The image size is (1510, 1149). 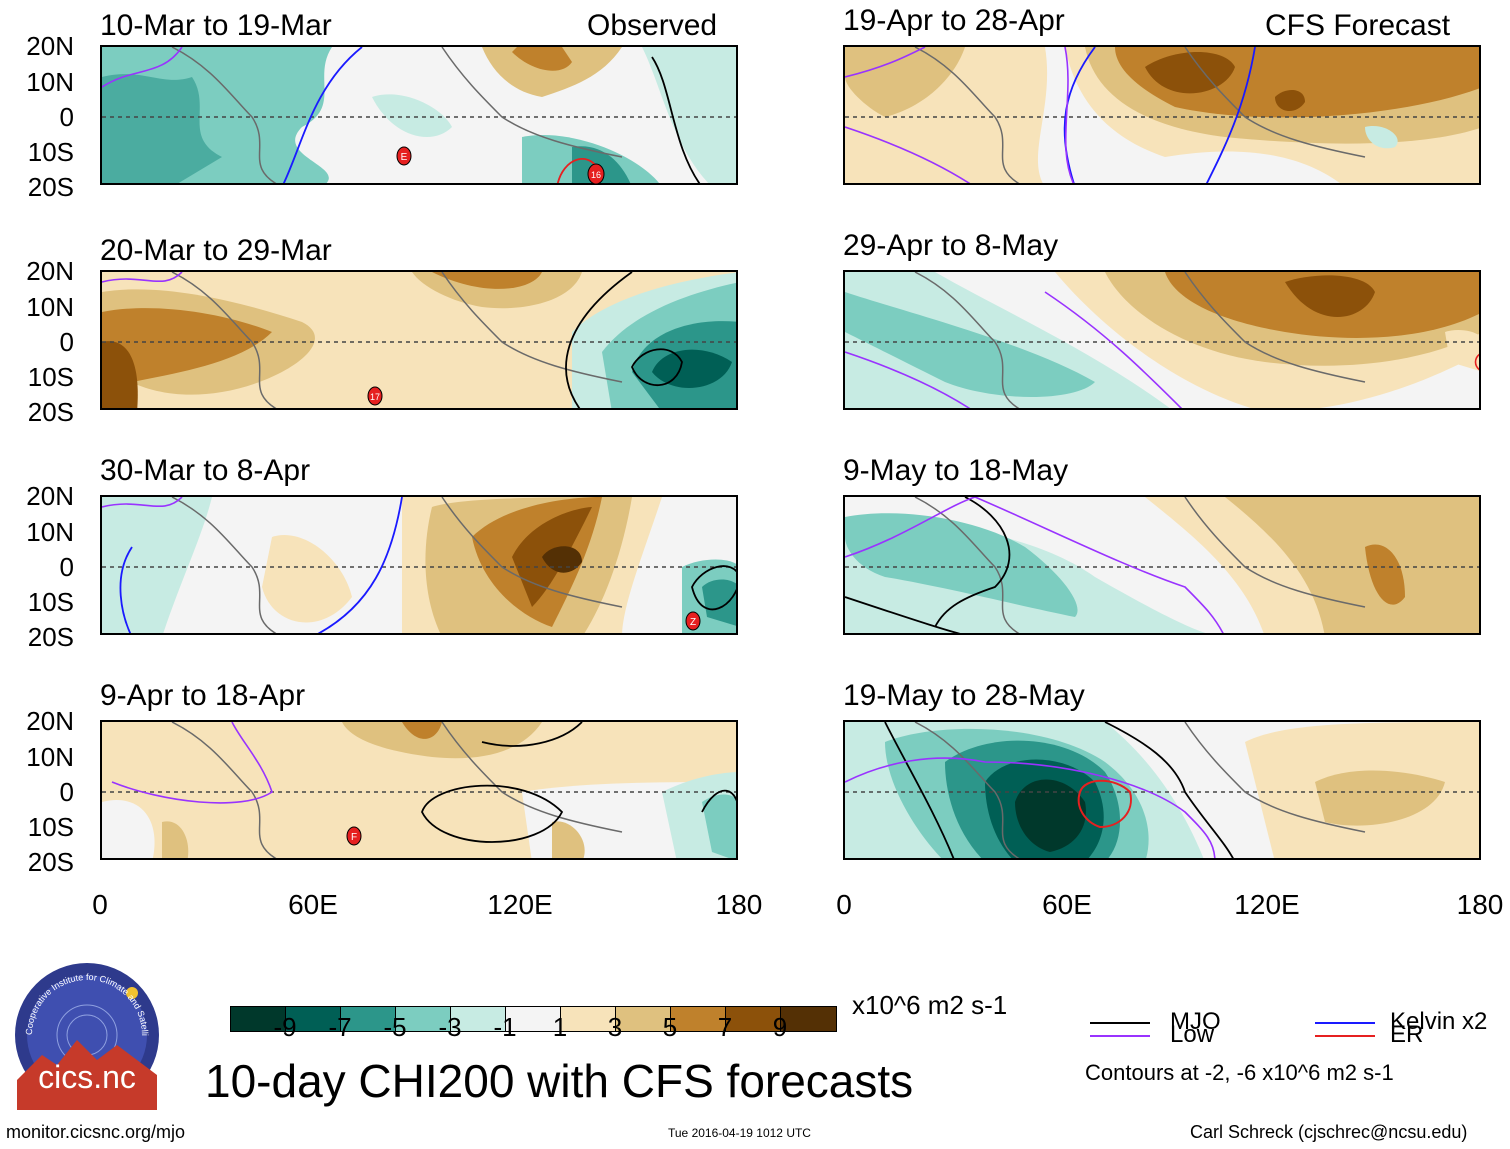 I want to click on footer-author: Carl Schreck (cjschrec@ncsu.edu), so click(x=1329, y=1132).